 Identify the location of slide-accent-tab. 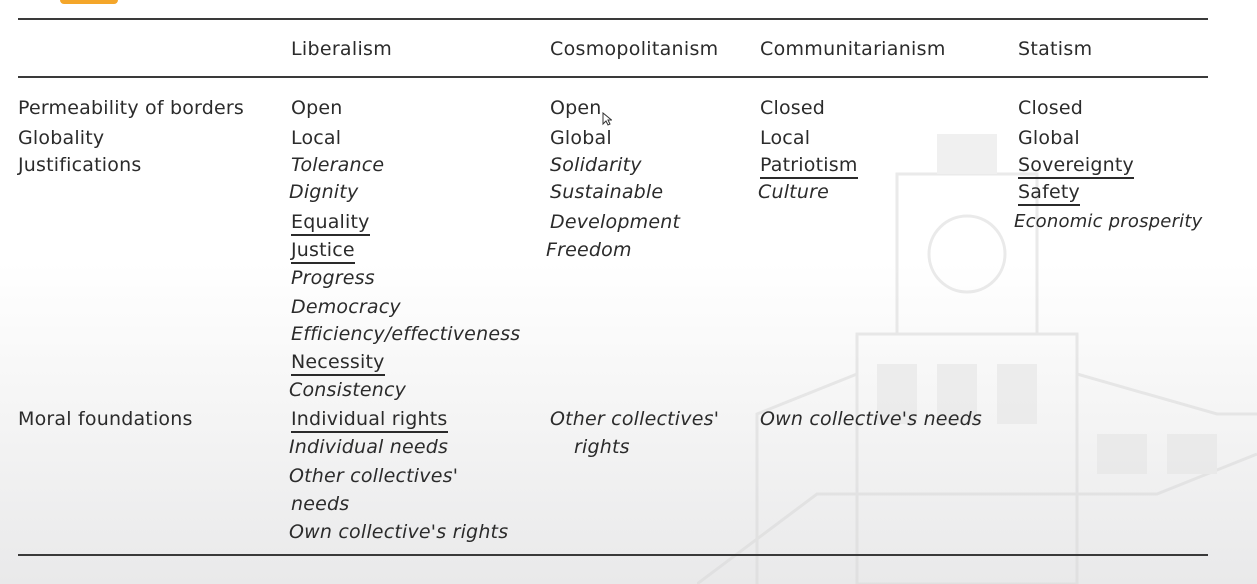
(89, 2).